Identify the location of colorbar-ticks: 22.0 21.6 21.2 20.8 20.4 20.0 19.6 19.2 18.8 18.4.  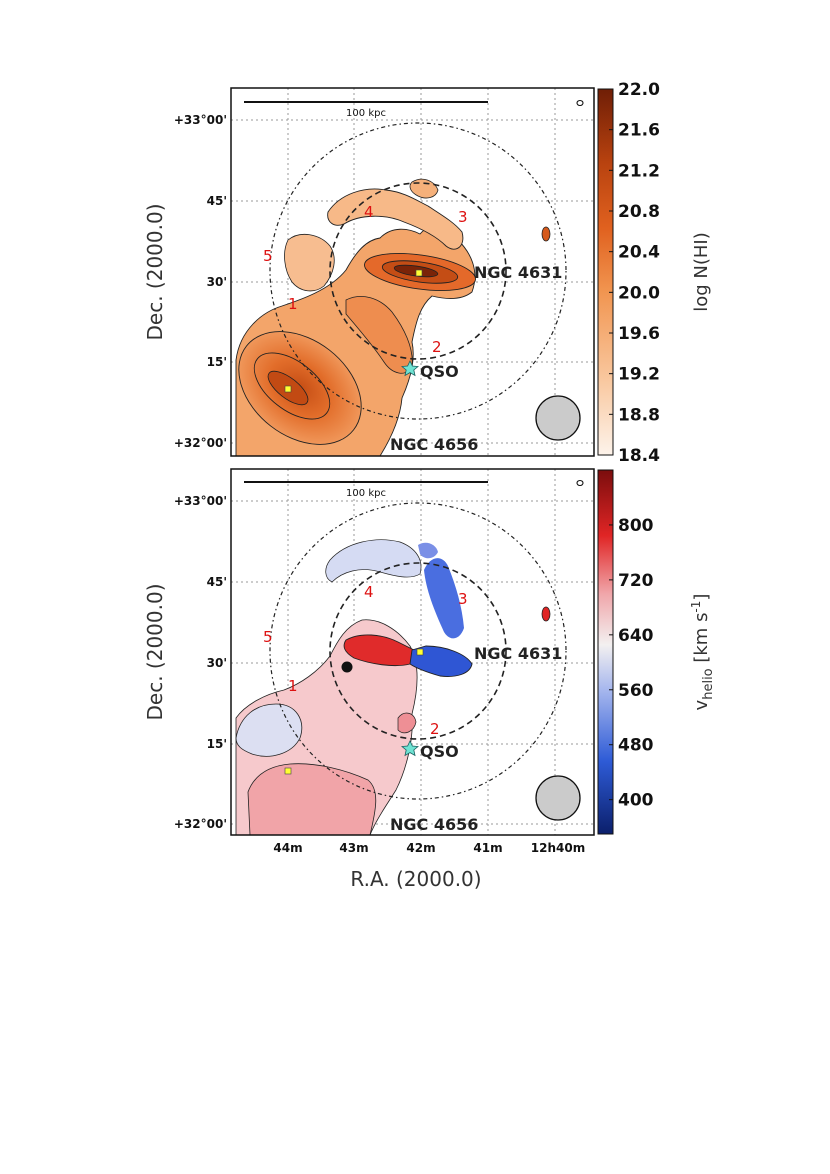
(634, 273).